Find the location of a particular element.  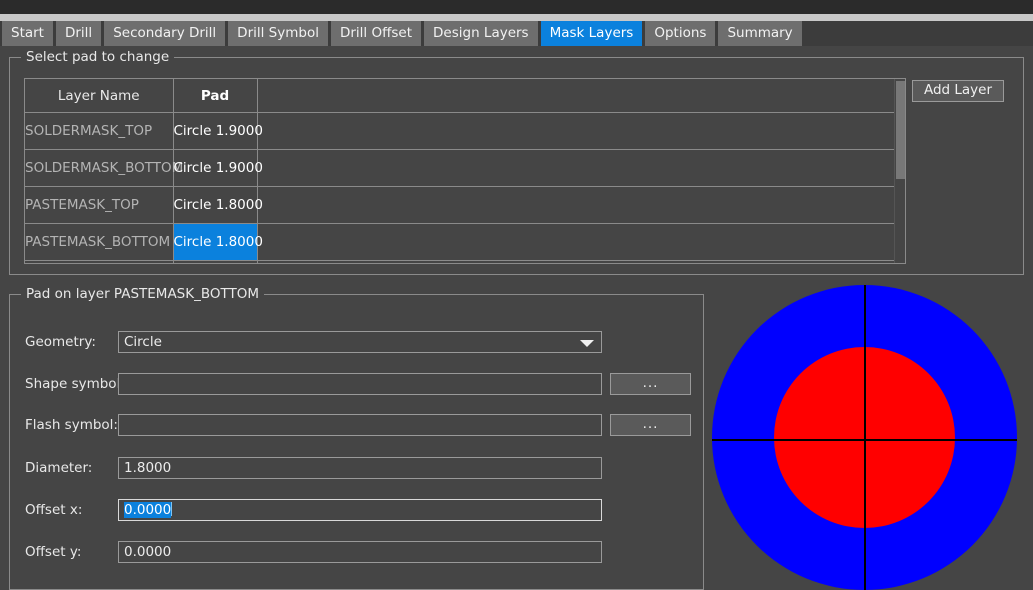

chevron-down-icon is located at coordinates (587, 343).